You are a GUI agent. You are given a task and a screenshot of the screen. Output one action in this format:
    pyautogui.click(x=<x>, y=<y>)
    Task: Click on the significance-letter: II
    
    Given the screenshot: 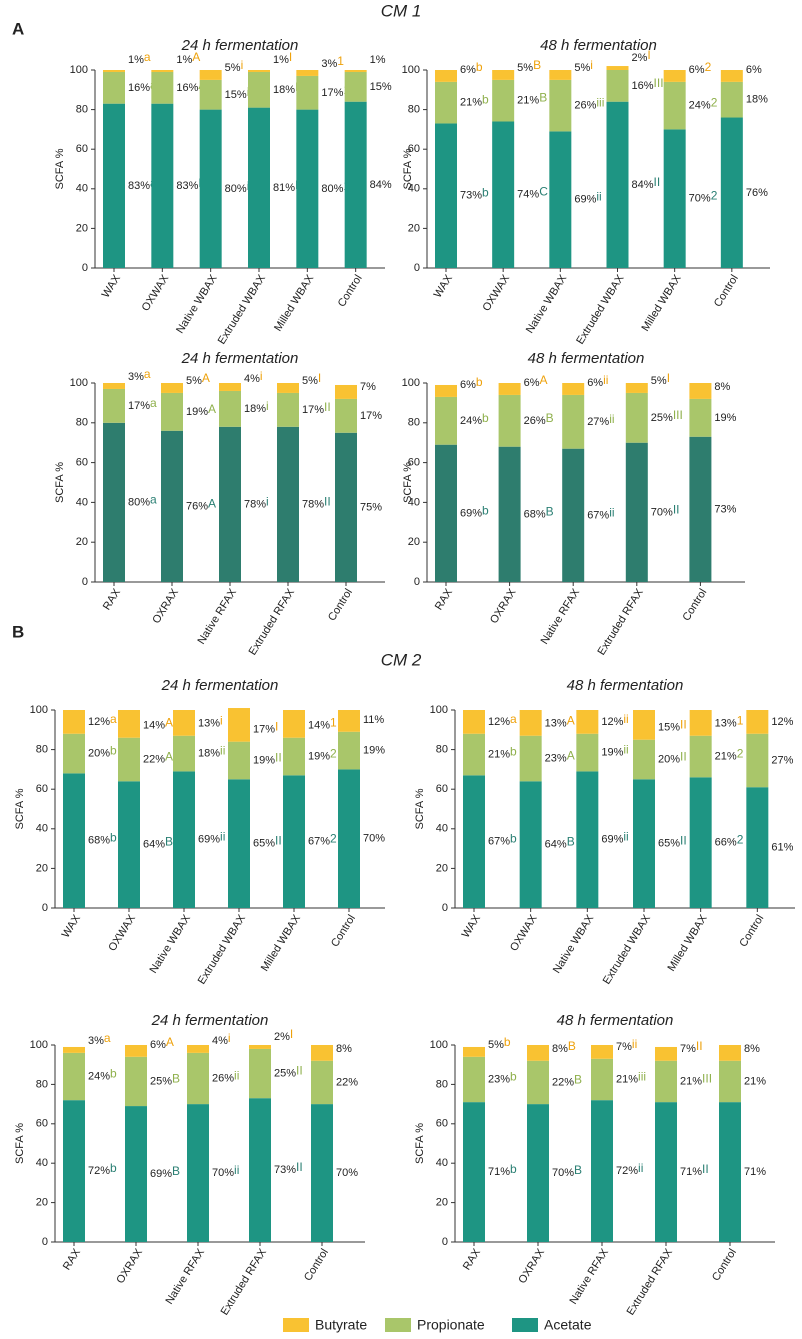 What is the action you would take?
    pyautogui.click(x=657, y=182)
    